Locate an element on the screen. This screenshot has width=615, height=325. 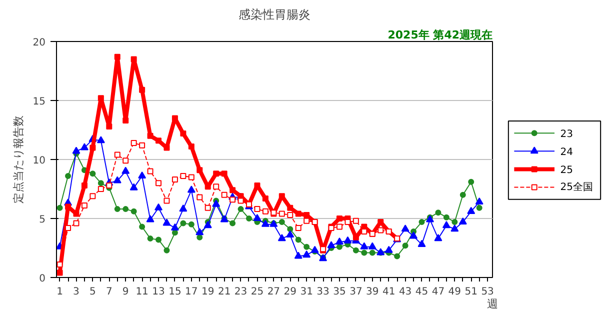
chart-title: 感染性胃腸炎 is located at coordinates (274, 15).